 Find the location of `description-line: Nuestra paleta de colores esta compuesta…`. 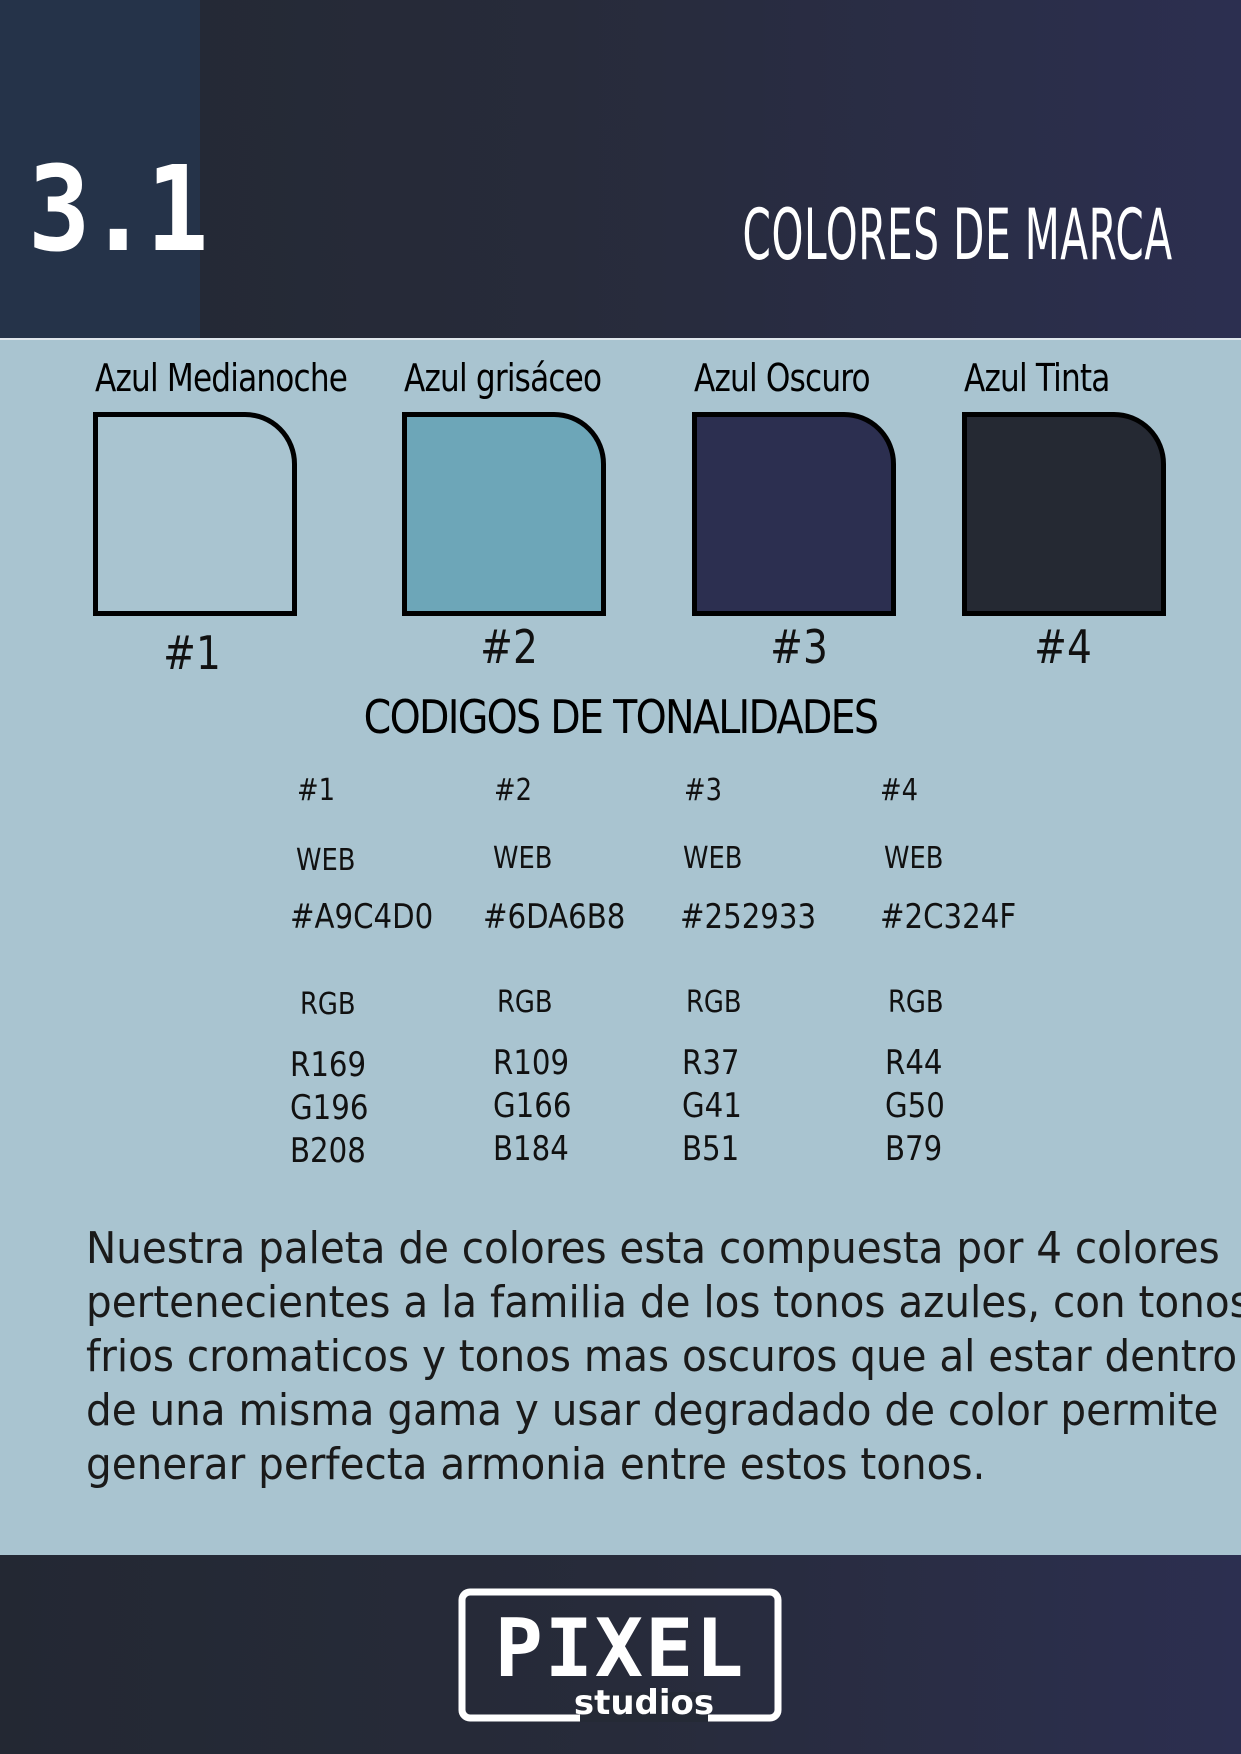

description-line: Nuestra paleta de colores esta compuesta… is located at coordinates (653, 1248).